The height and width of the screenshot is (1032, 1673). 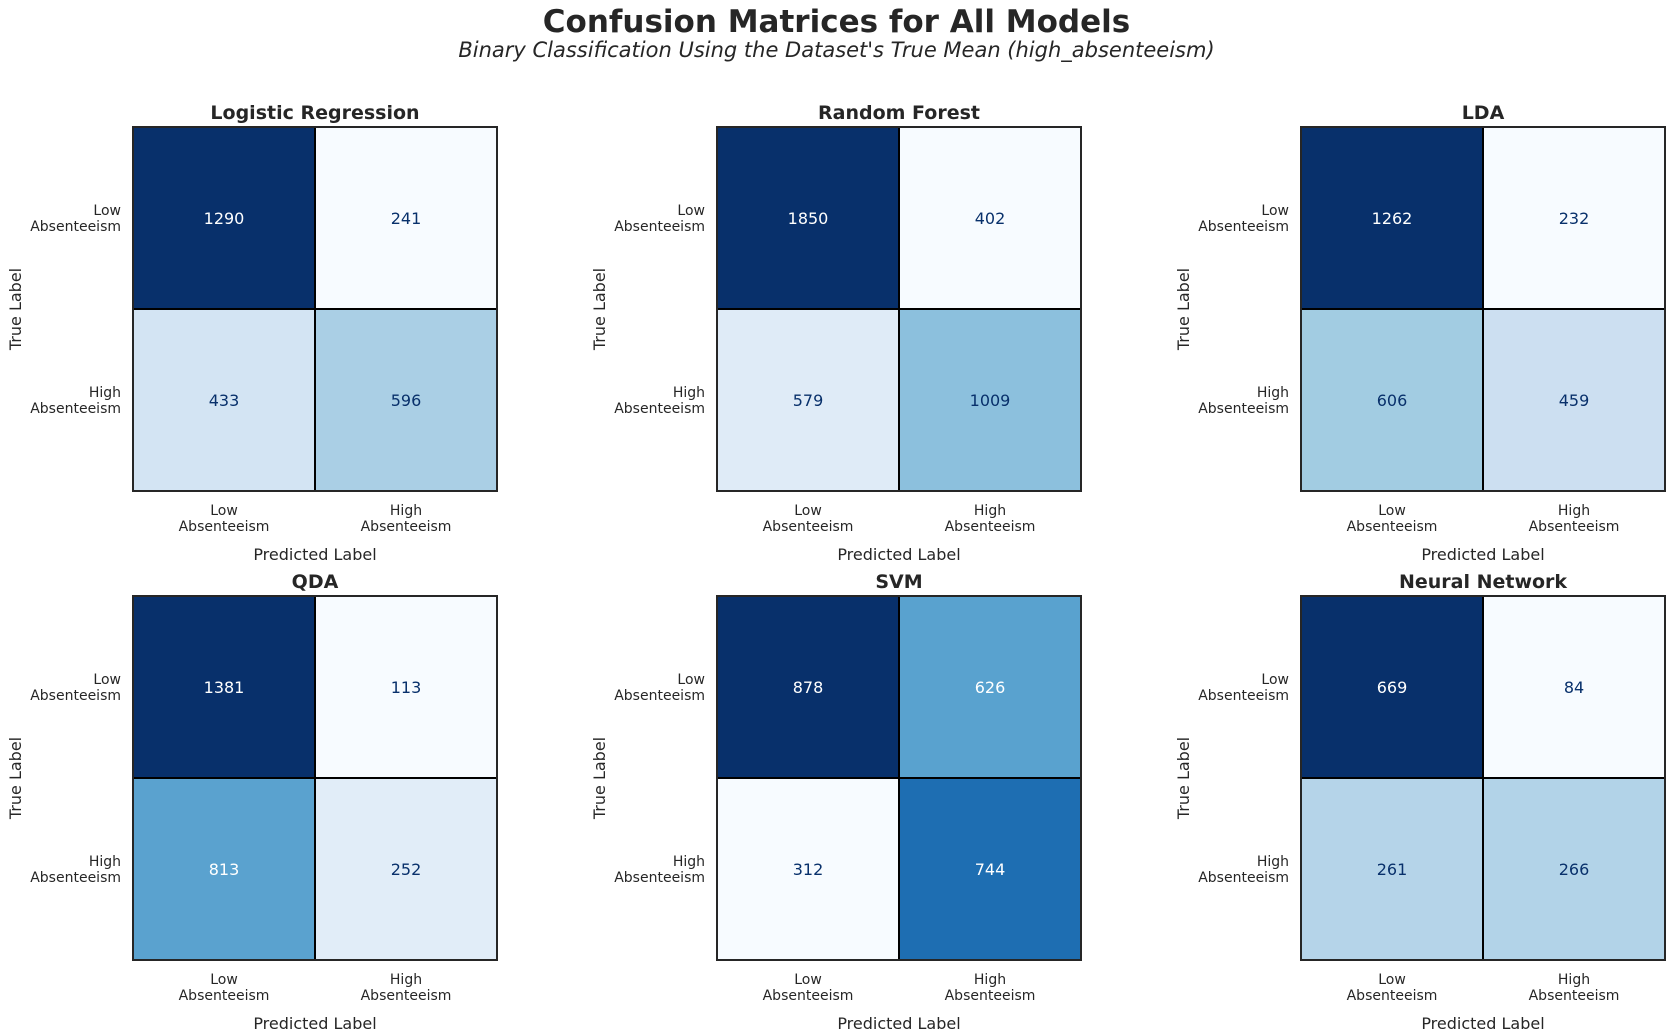 I want to click on svm-xtick-1-line0: High, so click(x=990, y=980).